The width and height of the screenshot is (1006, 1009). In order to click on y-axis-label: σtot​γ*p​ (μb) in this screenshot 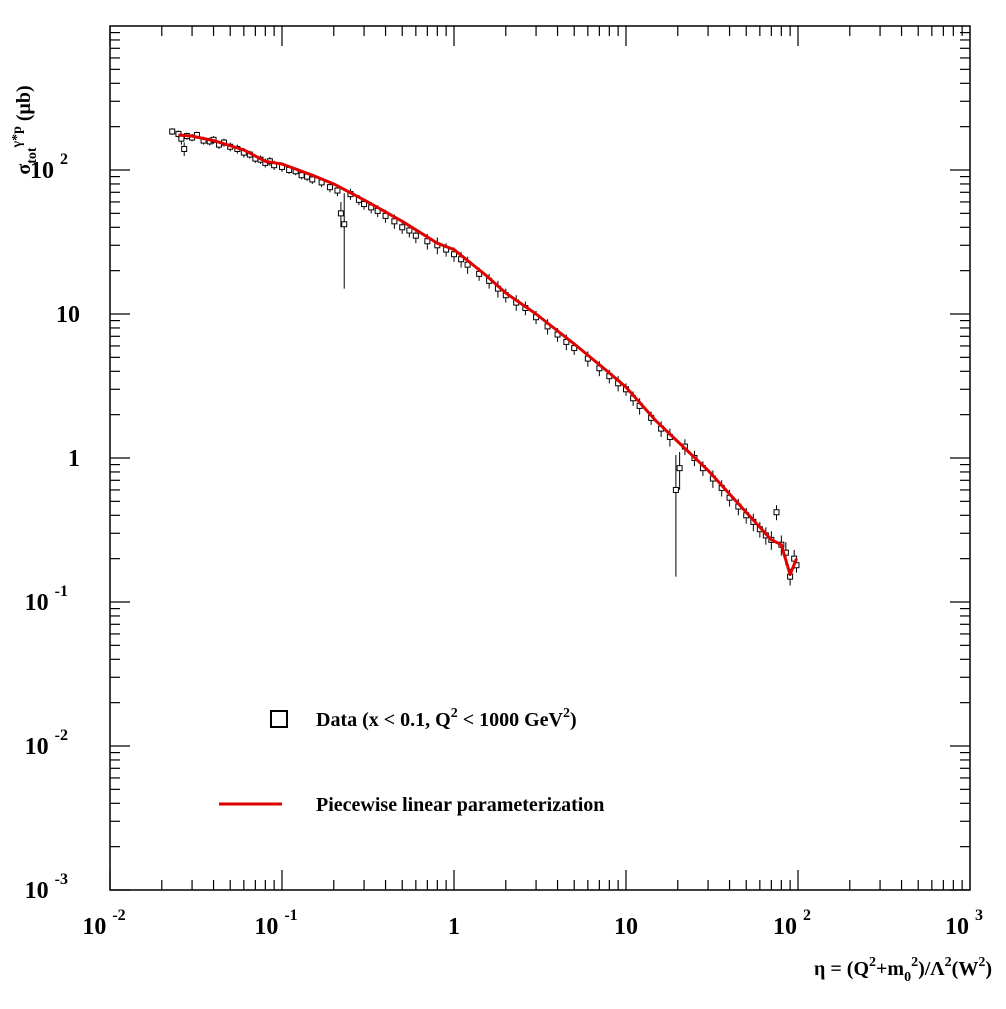, I will do `click(25, 129)`.